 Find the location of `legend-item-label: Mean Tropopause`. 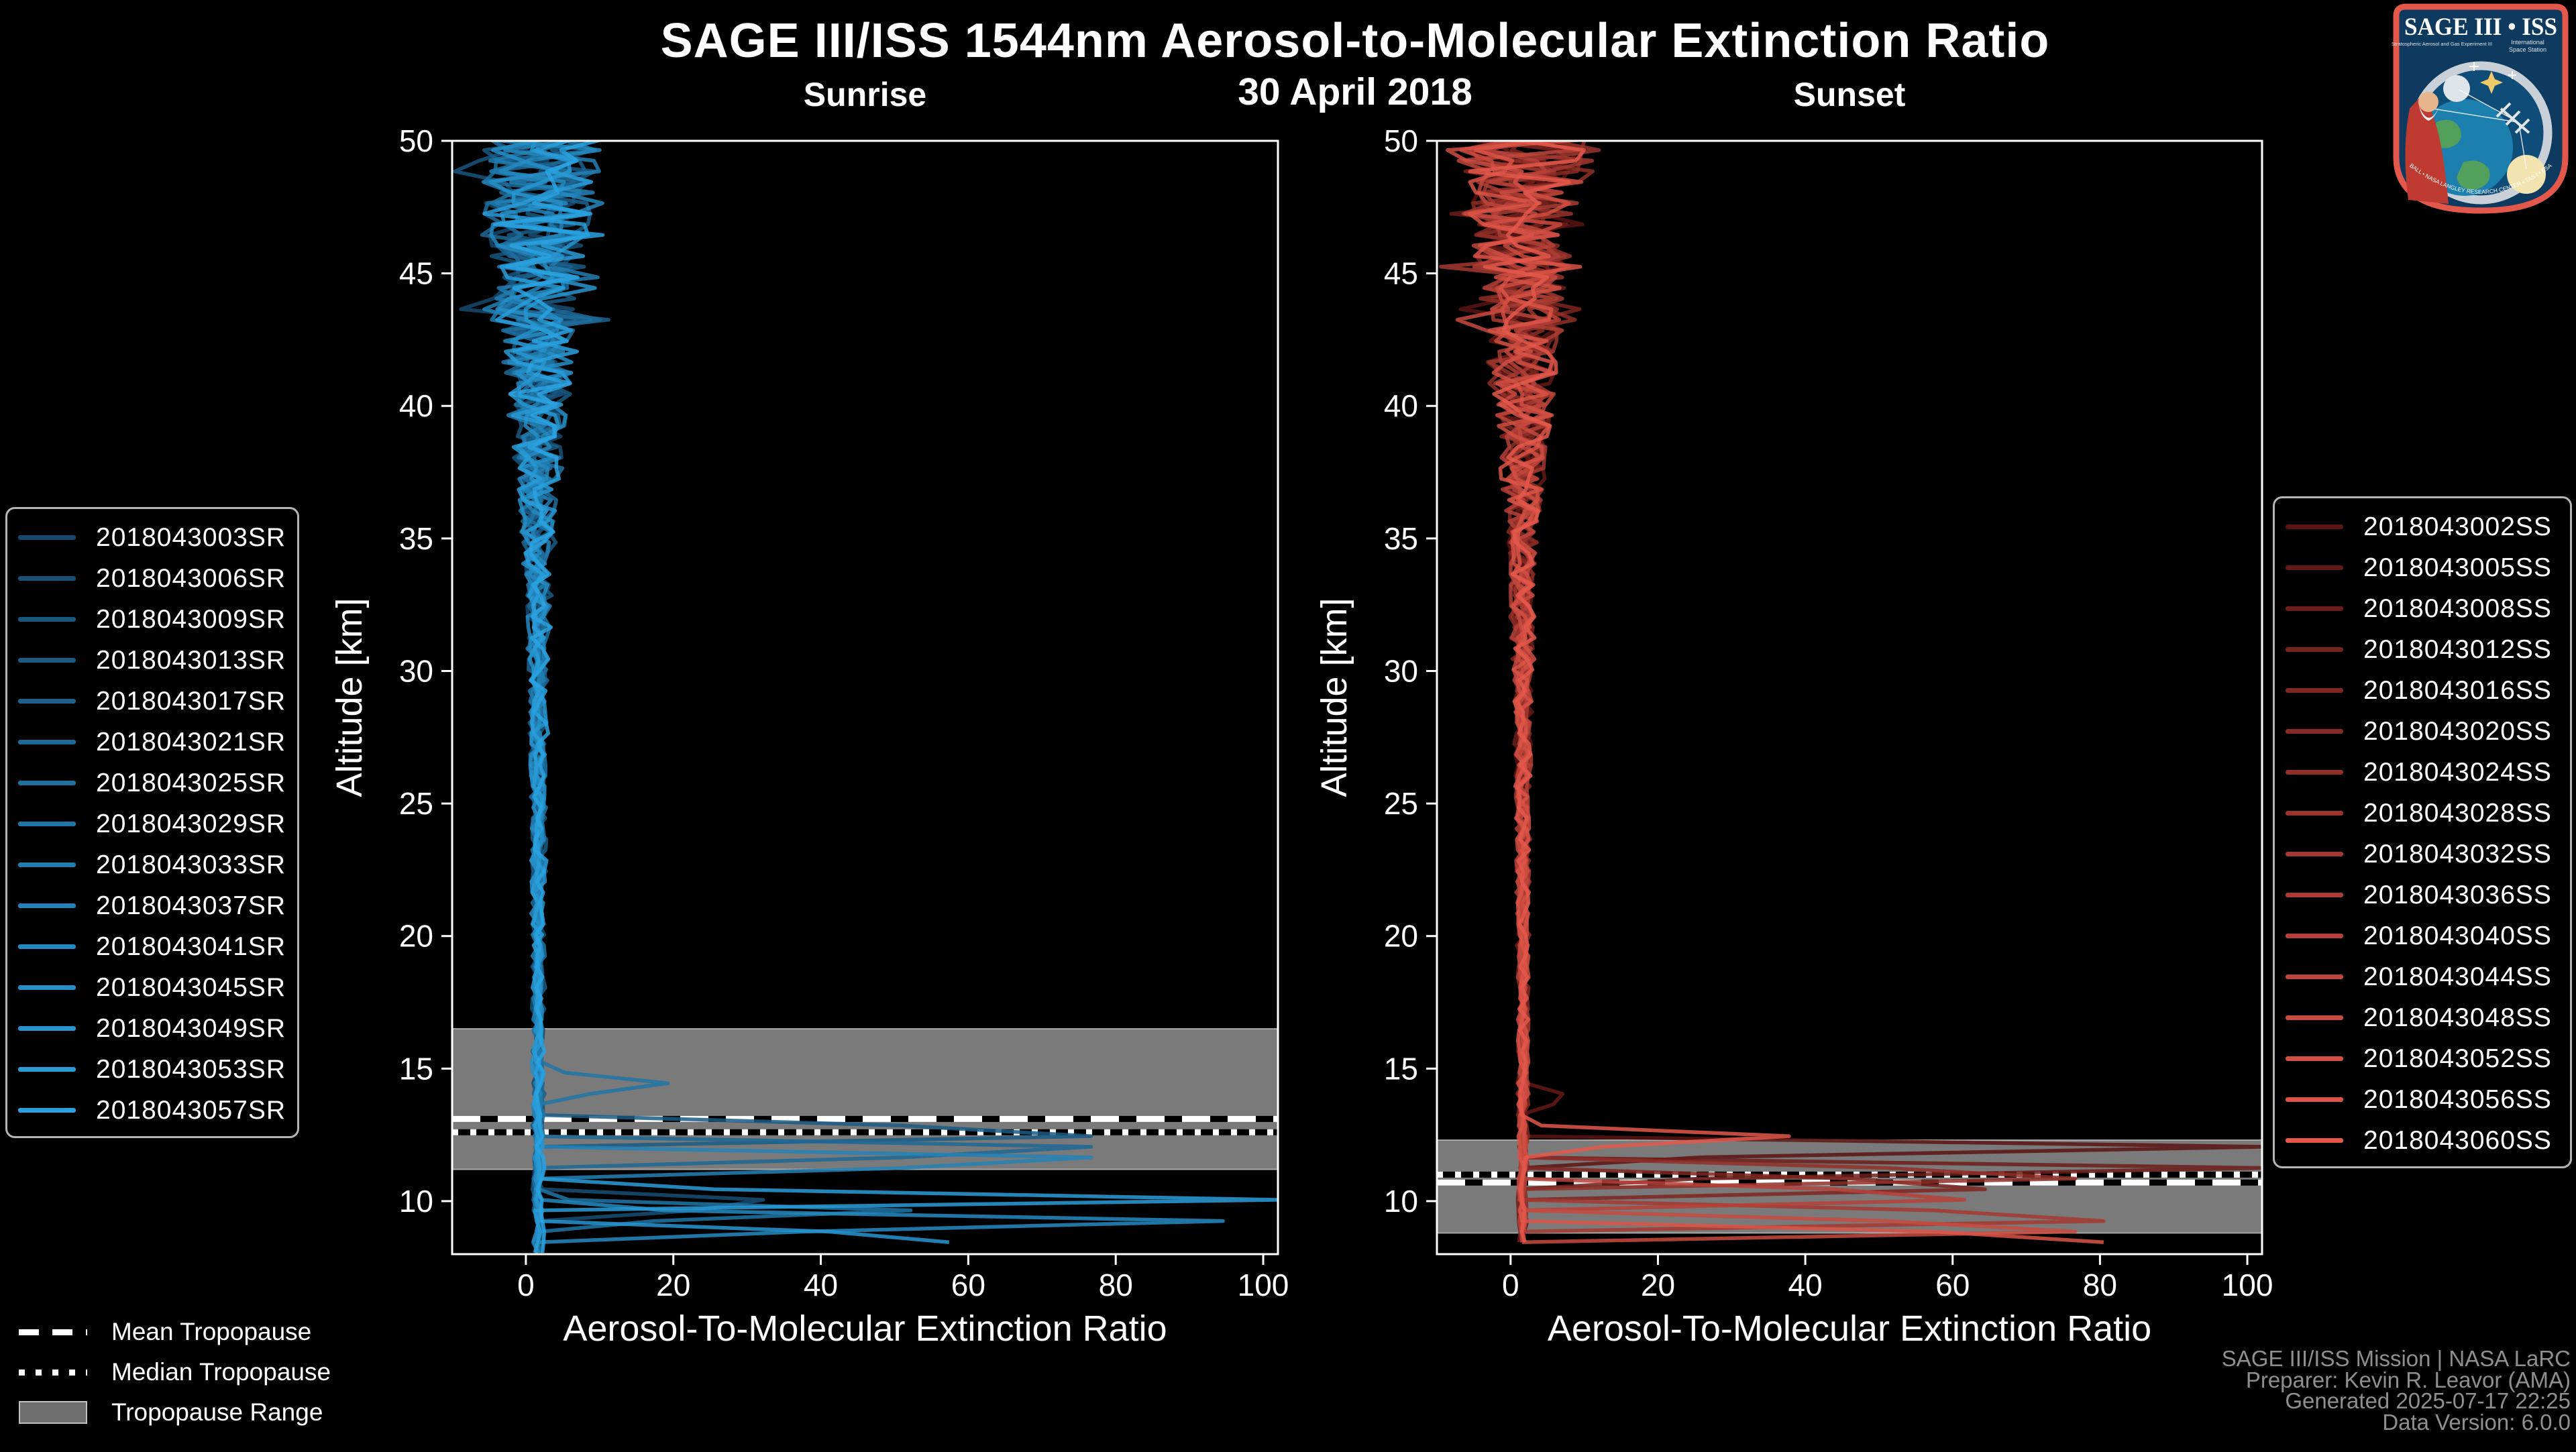

legend-item-label: Mean Tropopause is located at coordinates (211, 1331).